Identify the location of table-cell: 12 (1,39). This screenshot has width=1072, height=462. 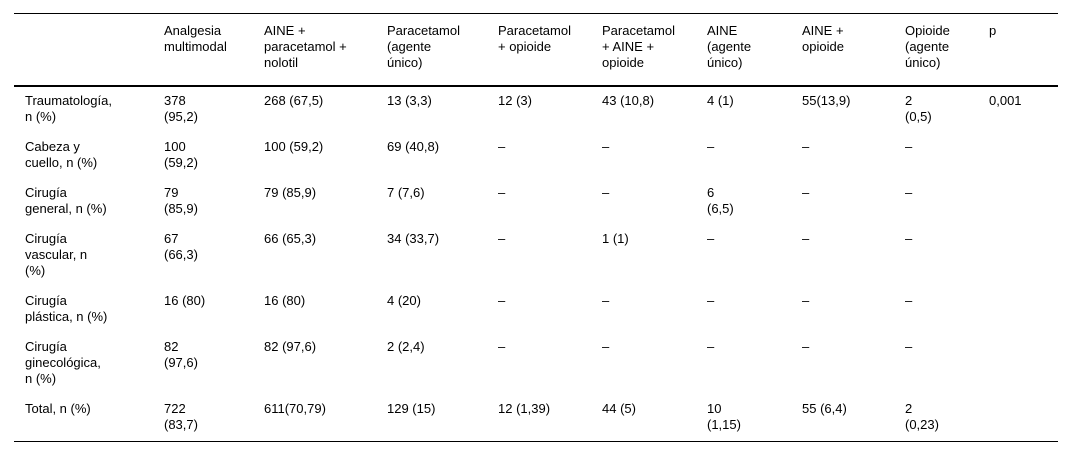
(524, 408).